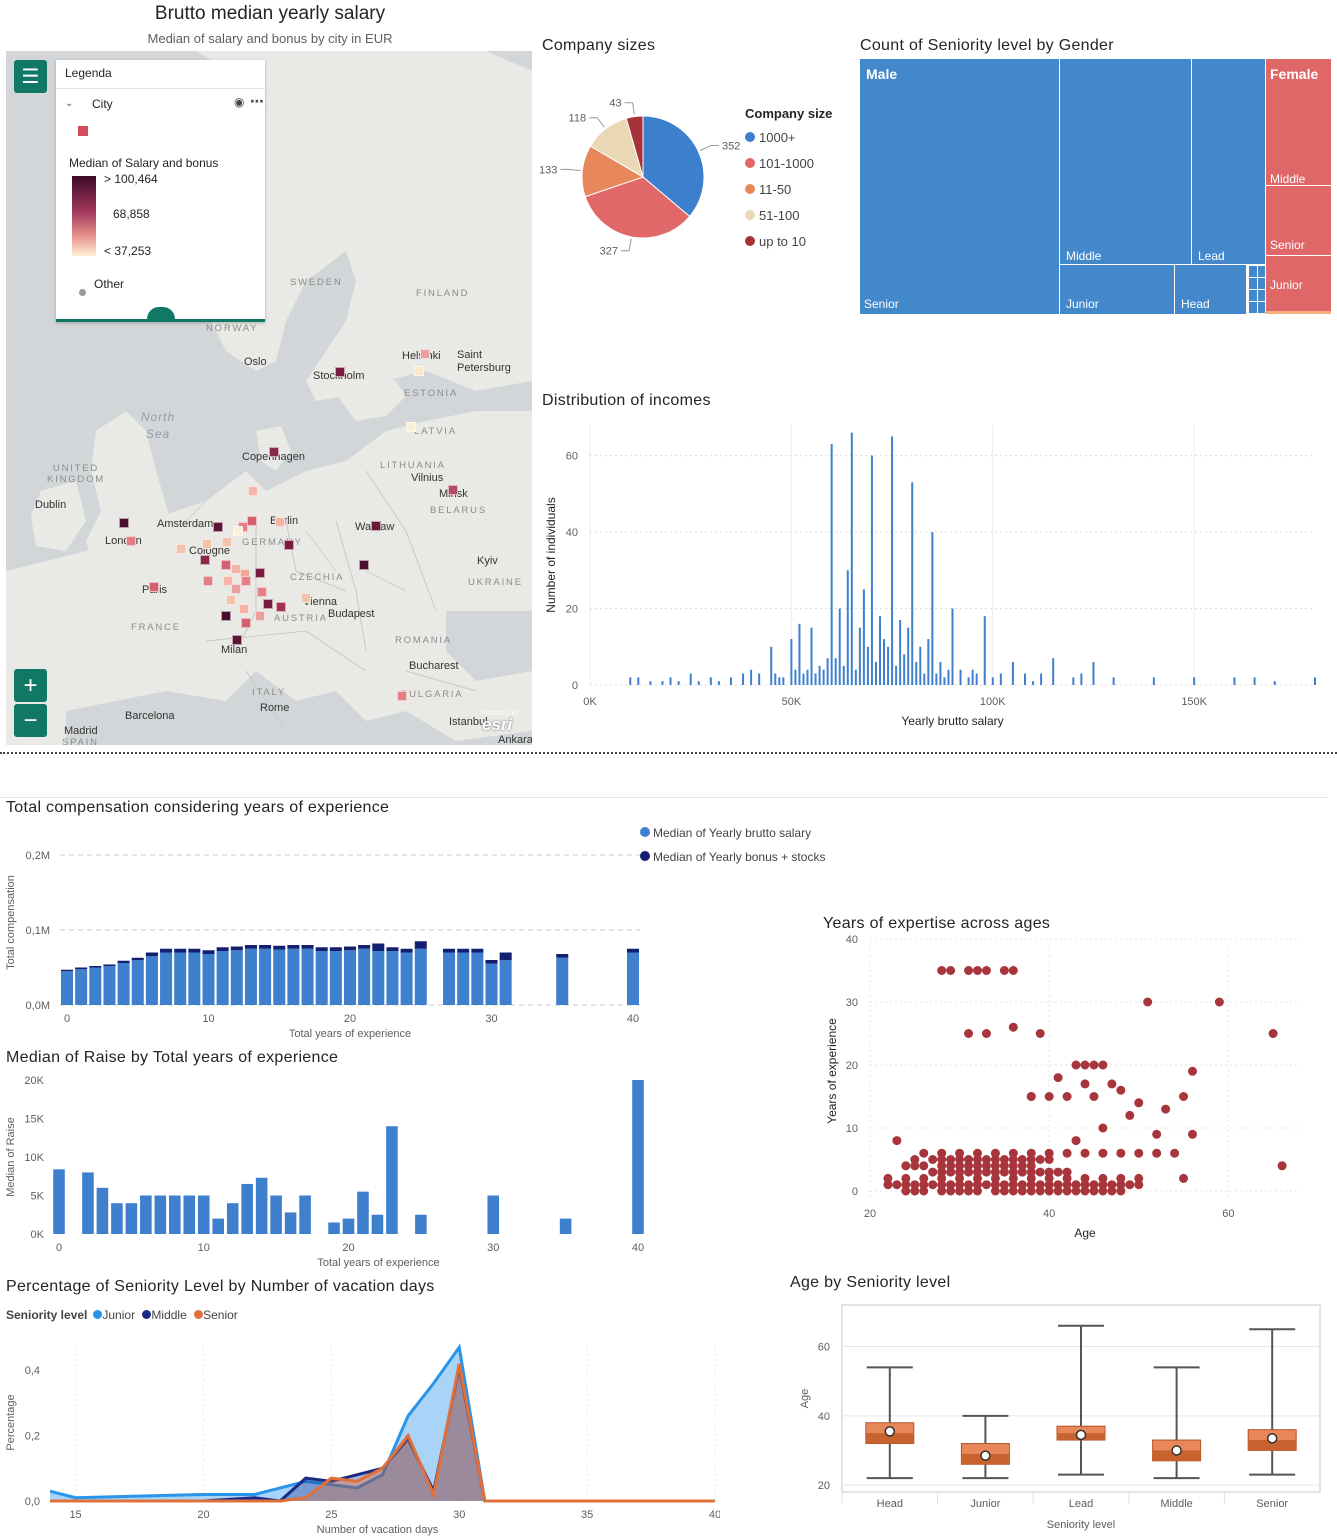  Describe the element at coordinates (275, 708) in the screenshot. I see `city-label: Rome` at that location.